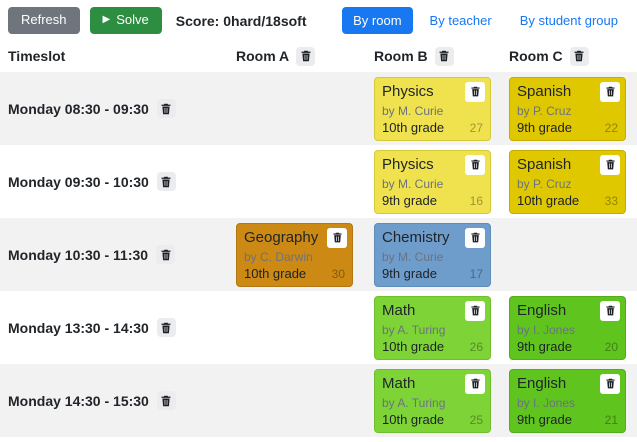  What do you see at coordinates (536, 56) in the screenshot?
I see `room-c-label: Room C` at bounding box center [536, 56].